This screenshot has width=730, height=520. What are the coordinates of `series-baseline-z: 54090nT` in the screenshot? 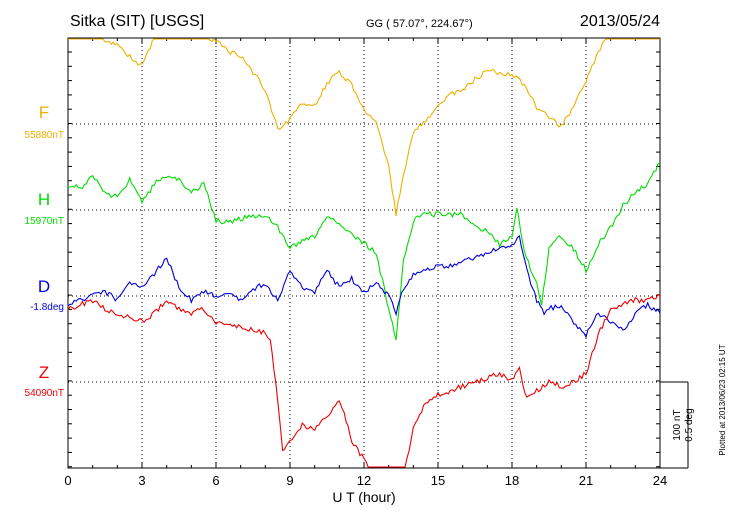 It's located at (44, 393).